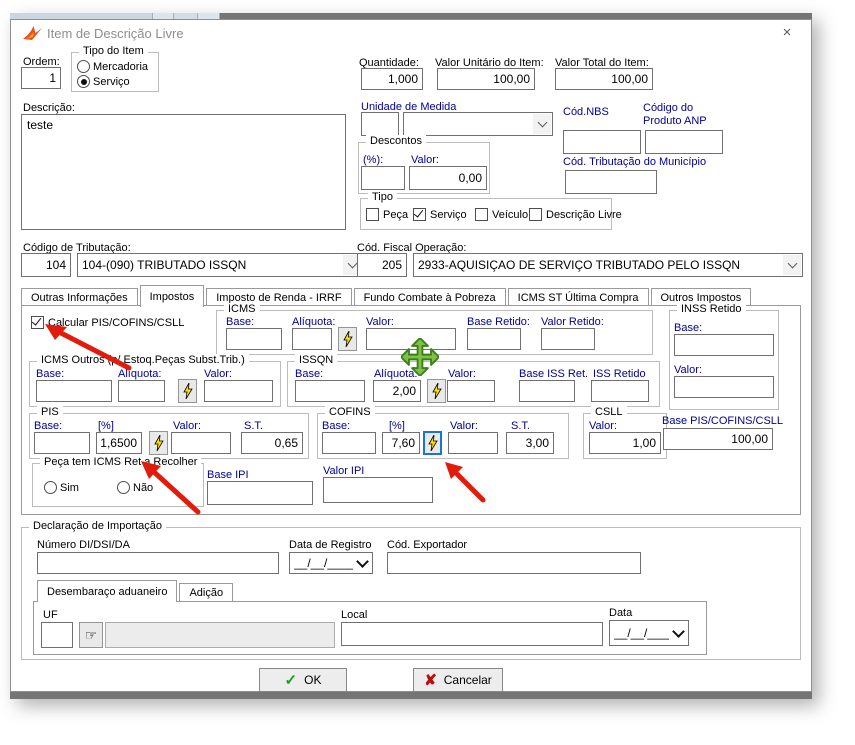 This screenshot has height=745, width=855. Describe the element at coordinates (649, 633) in the screenshot. I see `data-select: __/__/____` at that location.